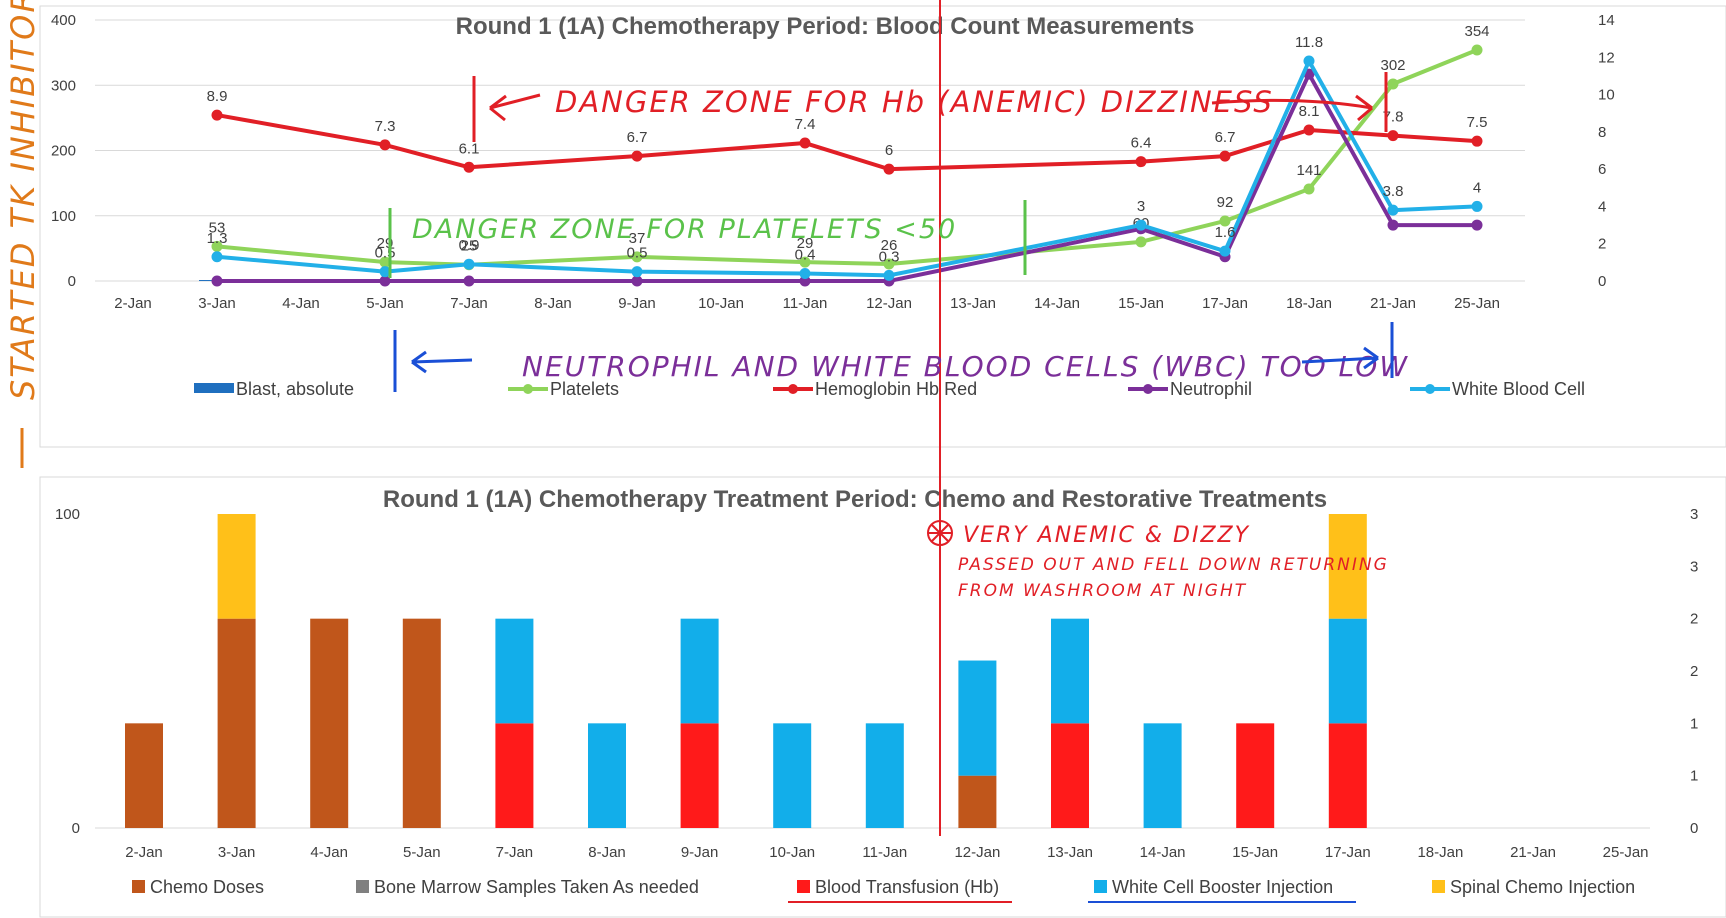  I want to click on asterisk-icon, so click(940, 533).